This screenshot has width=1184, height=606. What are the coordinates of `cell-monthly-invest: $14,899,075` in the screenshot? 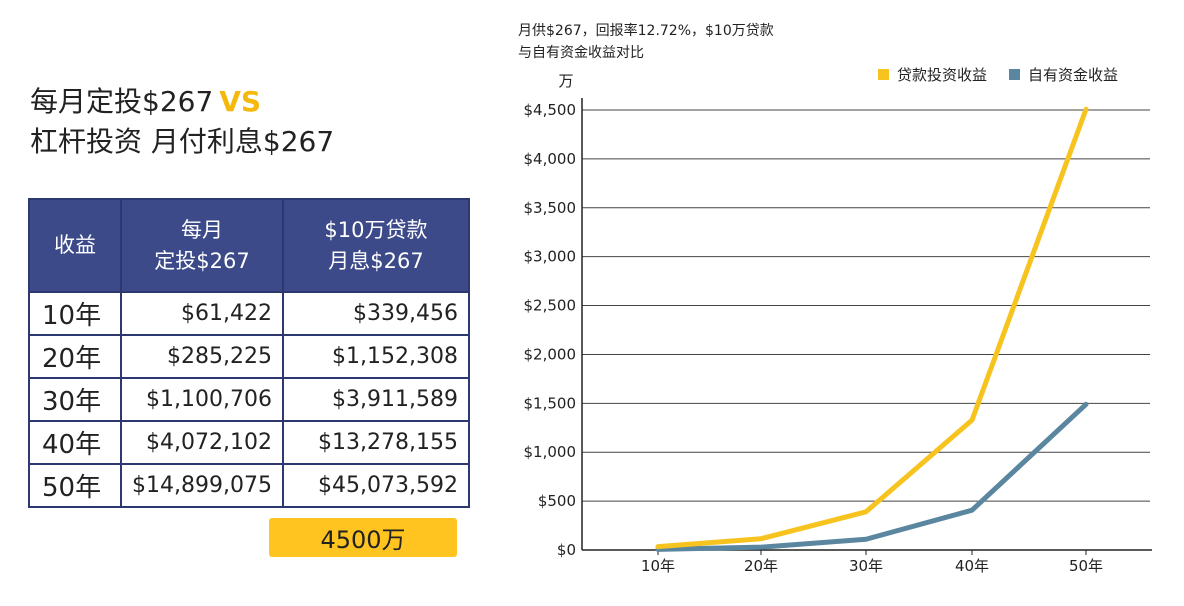 It's located at (202, 485).